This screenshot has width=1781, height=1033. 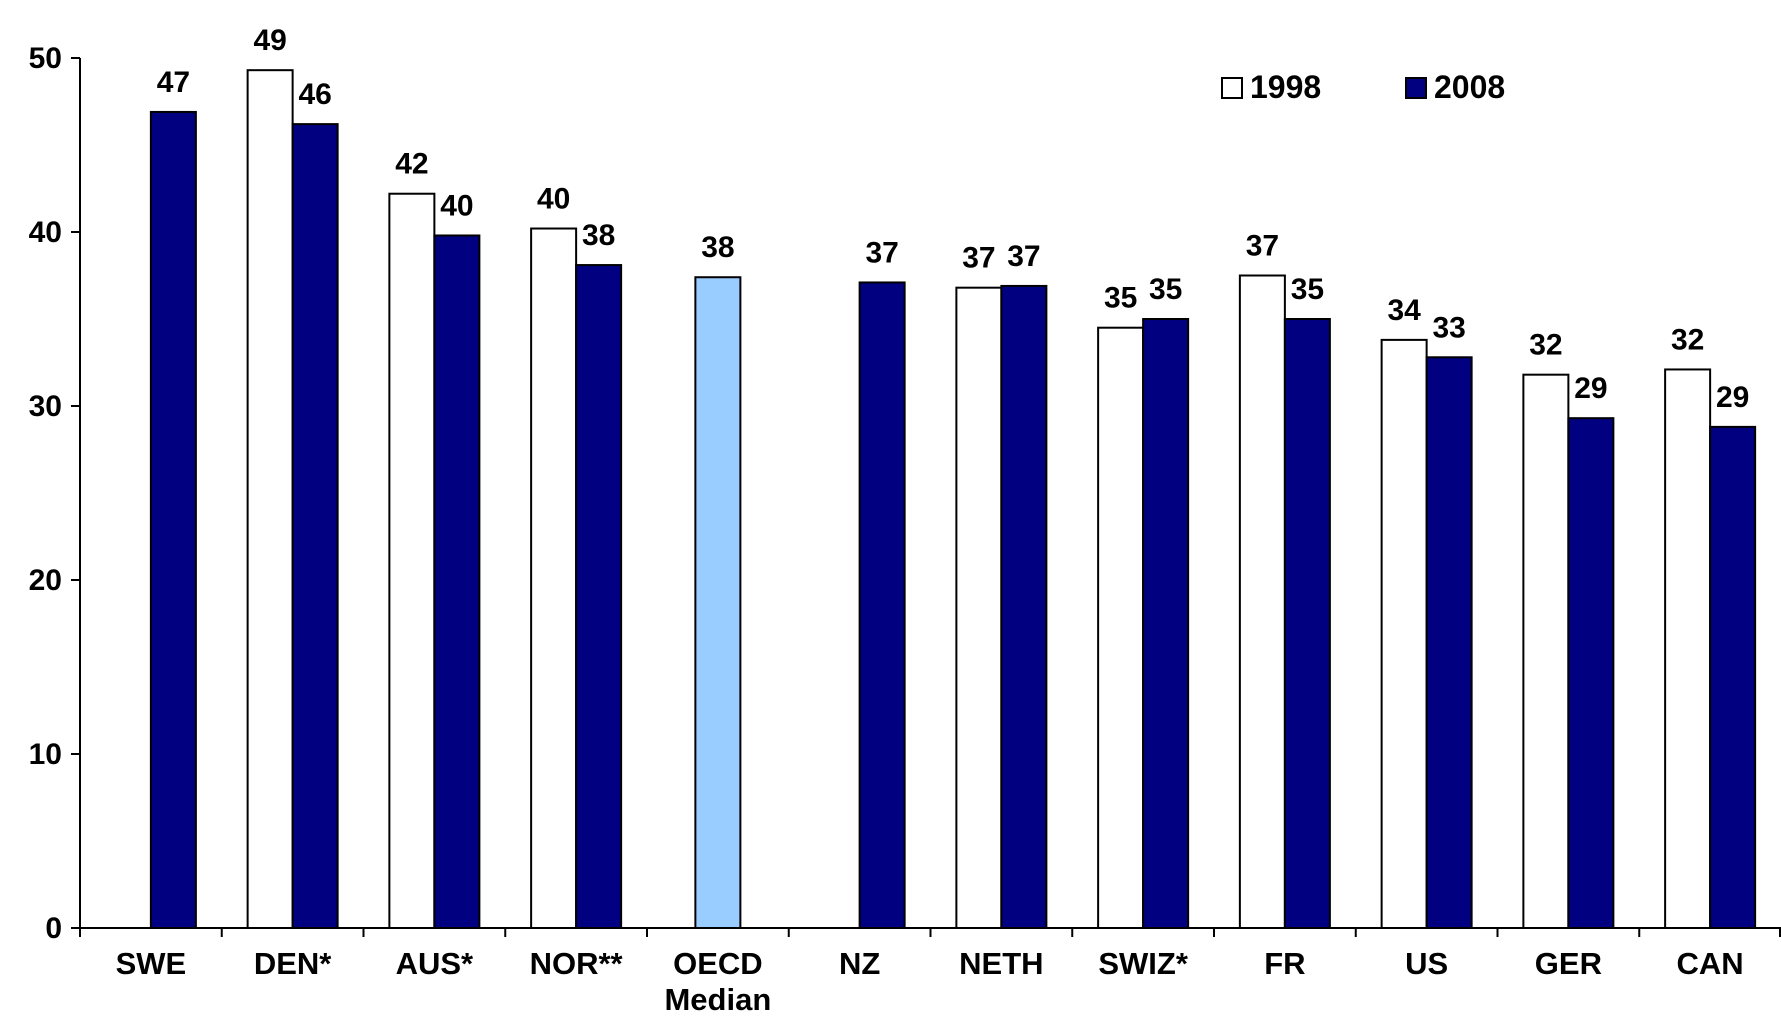 What do you see at coordinates (1284, 963) in the screenshot?
I see `x-tick-label-fr: FR` at bounding box center [1284, 963].